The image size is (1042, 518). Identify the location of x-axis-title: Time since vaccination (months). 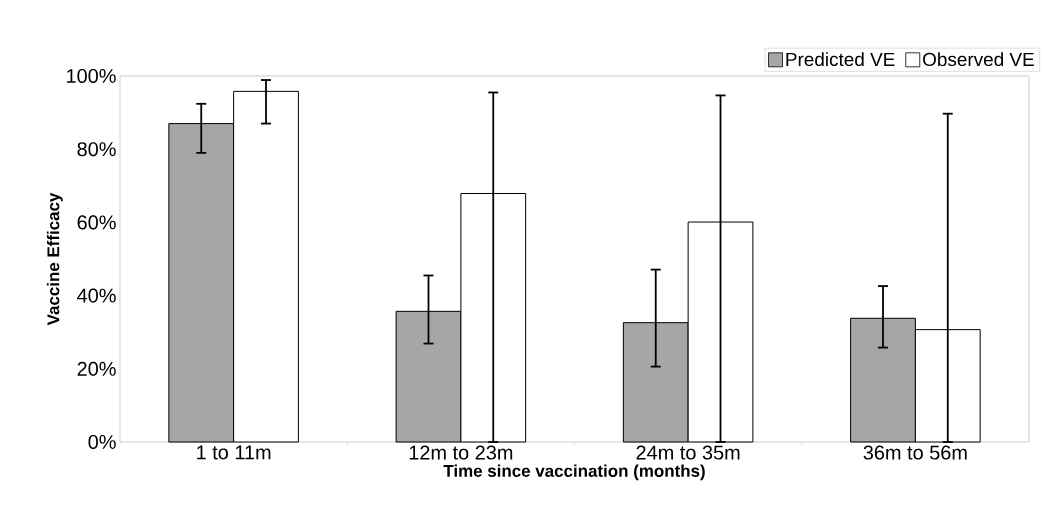
(574, 472).